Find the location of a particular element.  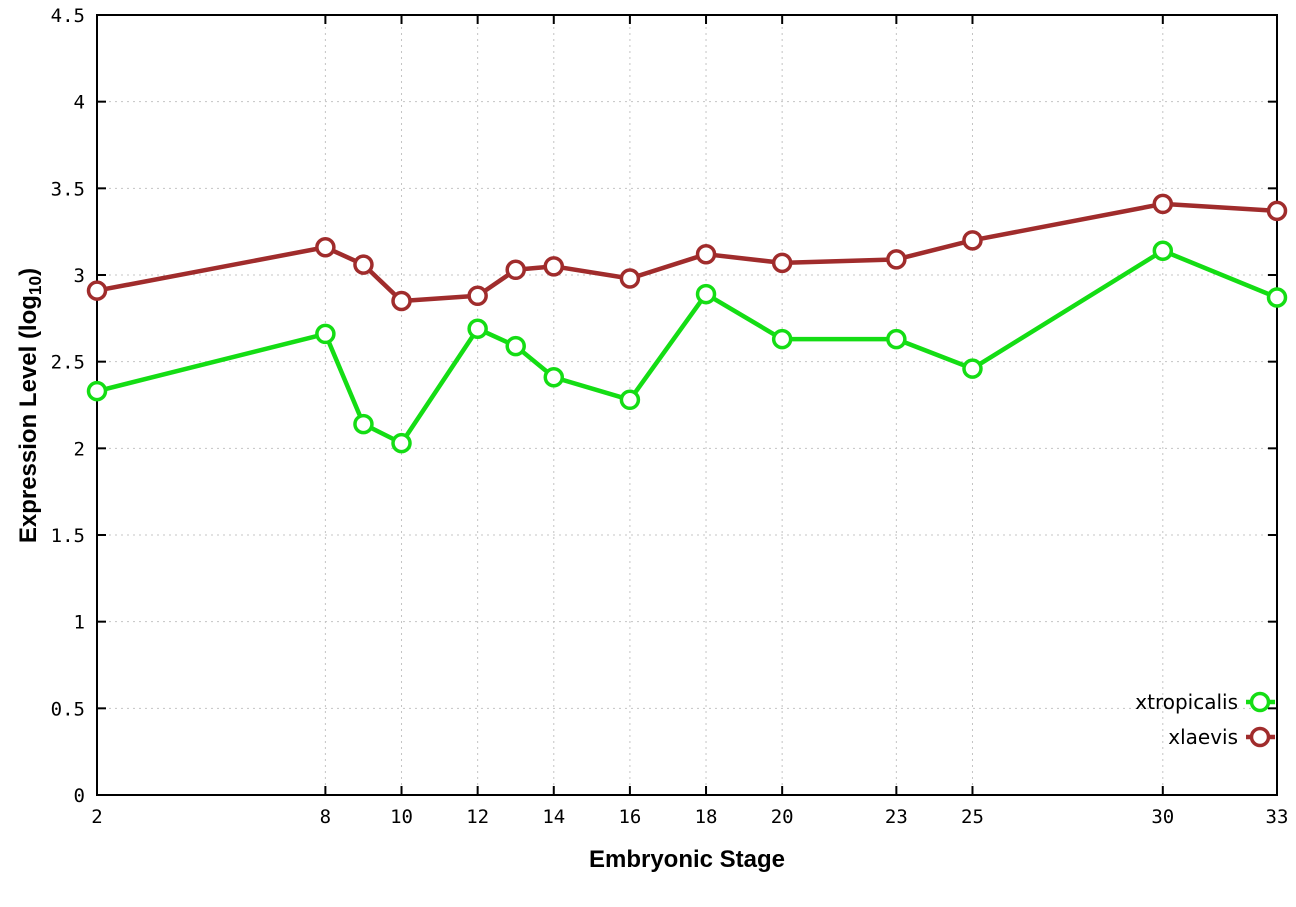

y-tick-label: 3.5 is located at coordinates (68, 189).